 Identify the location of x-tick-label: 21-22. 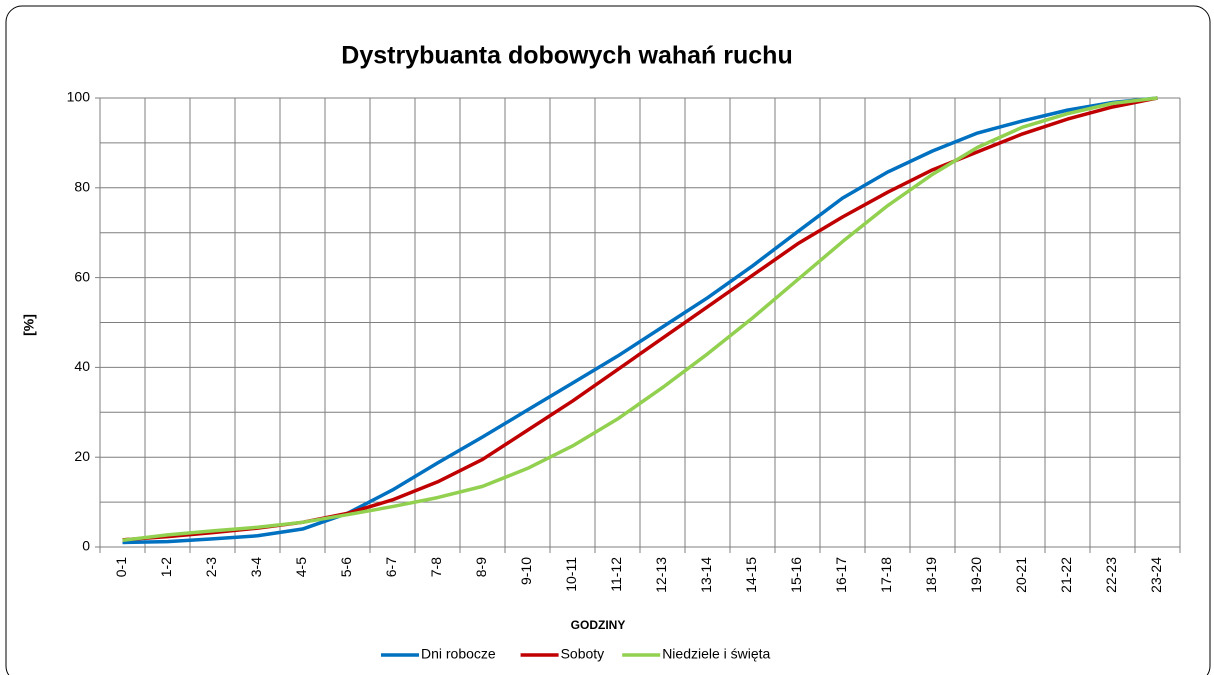
(1066, 575).